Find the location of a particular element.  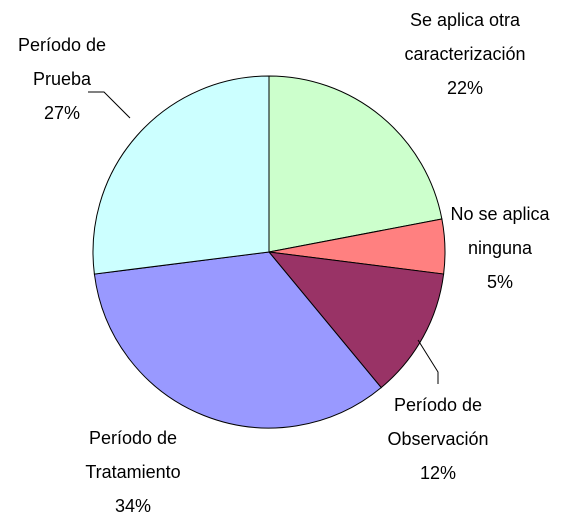

category-label: Período de Tratamiento is located at coordinates (133, 455).